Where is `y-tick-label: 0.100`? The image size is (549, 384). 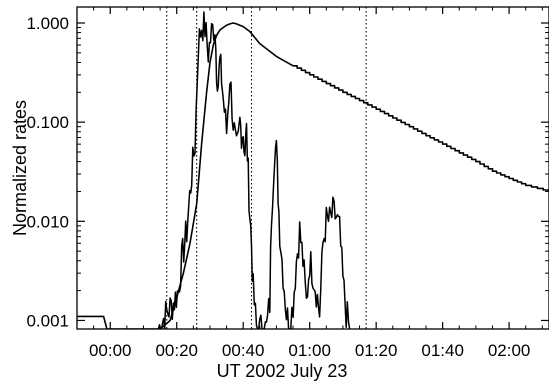 y-tick-label: 0.100 is located at coordinates (47, 122).